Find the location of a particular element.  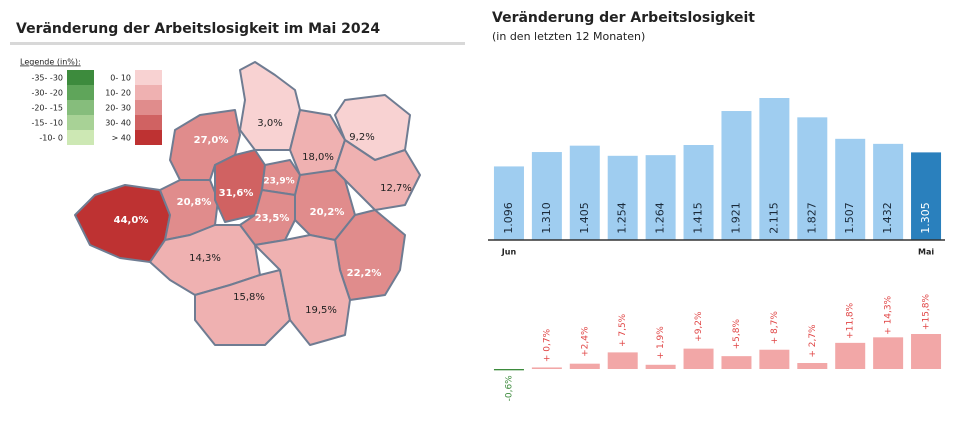

region-label: 20,8% is located at coordinates (194, 202).